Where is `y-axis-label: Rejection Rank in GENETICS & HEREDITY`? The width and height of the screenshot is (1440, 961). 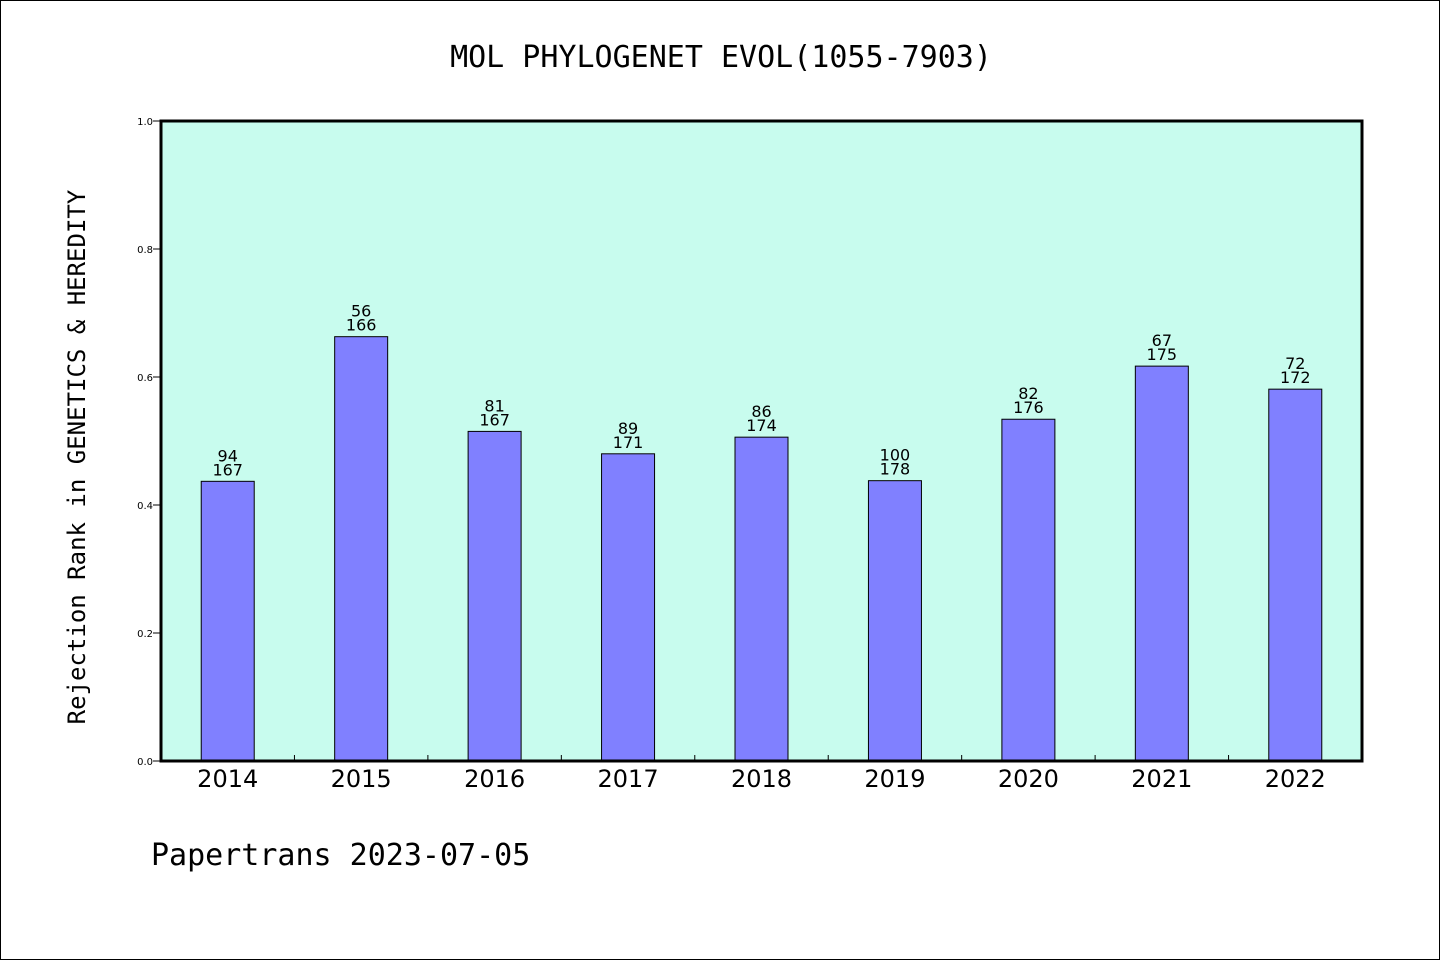
y-axis-label: Rejection Rank in GENETICS & HEREDITY is located at coordinates (77, 456).